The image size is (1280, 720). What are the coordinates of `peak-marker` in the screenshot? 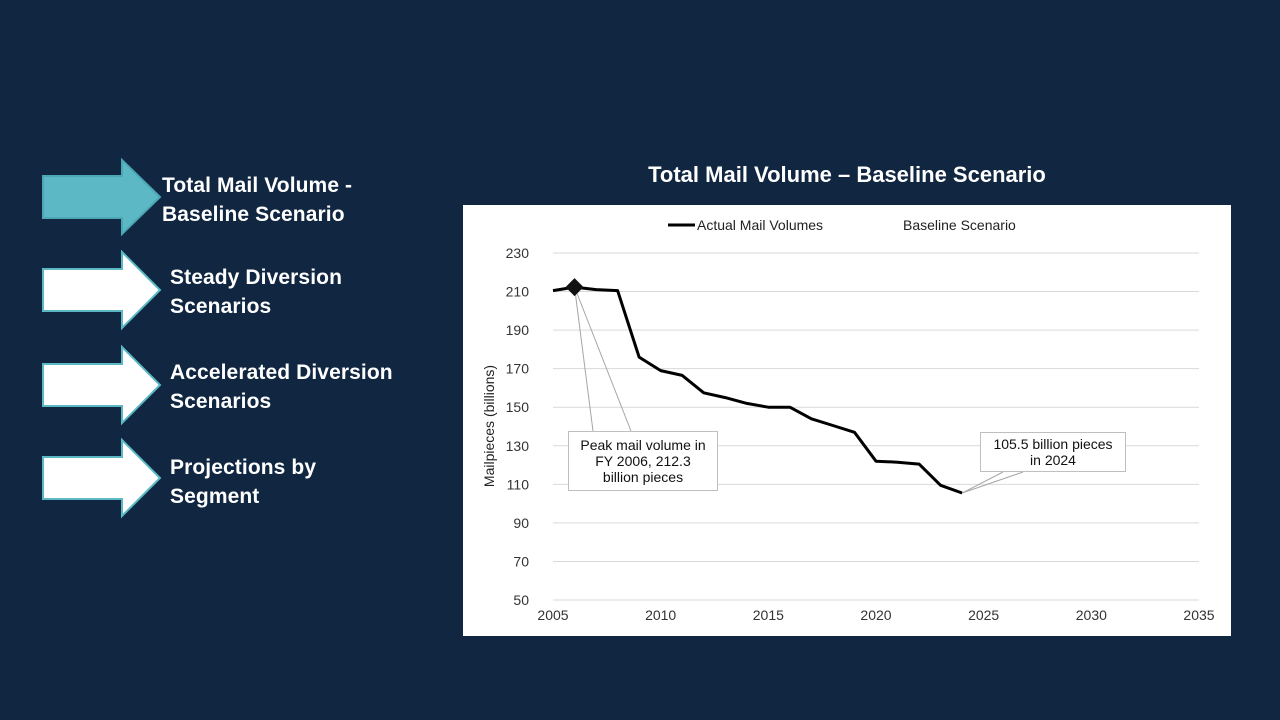 It's located at (574, 287).